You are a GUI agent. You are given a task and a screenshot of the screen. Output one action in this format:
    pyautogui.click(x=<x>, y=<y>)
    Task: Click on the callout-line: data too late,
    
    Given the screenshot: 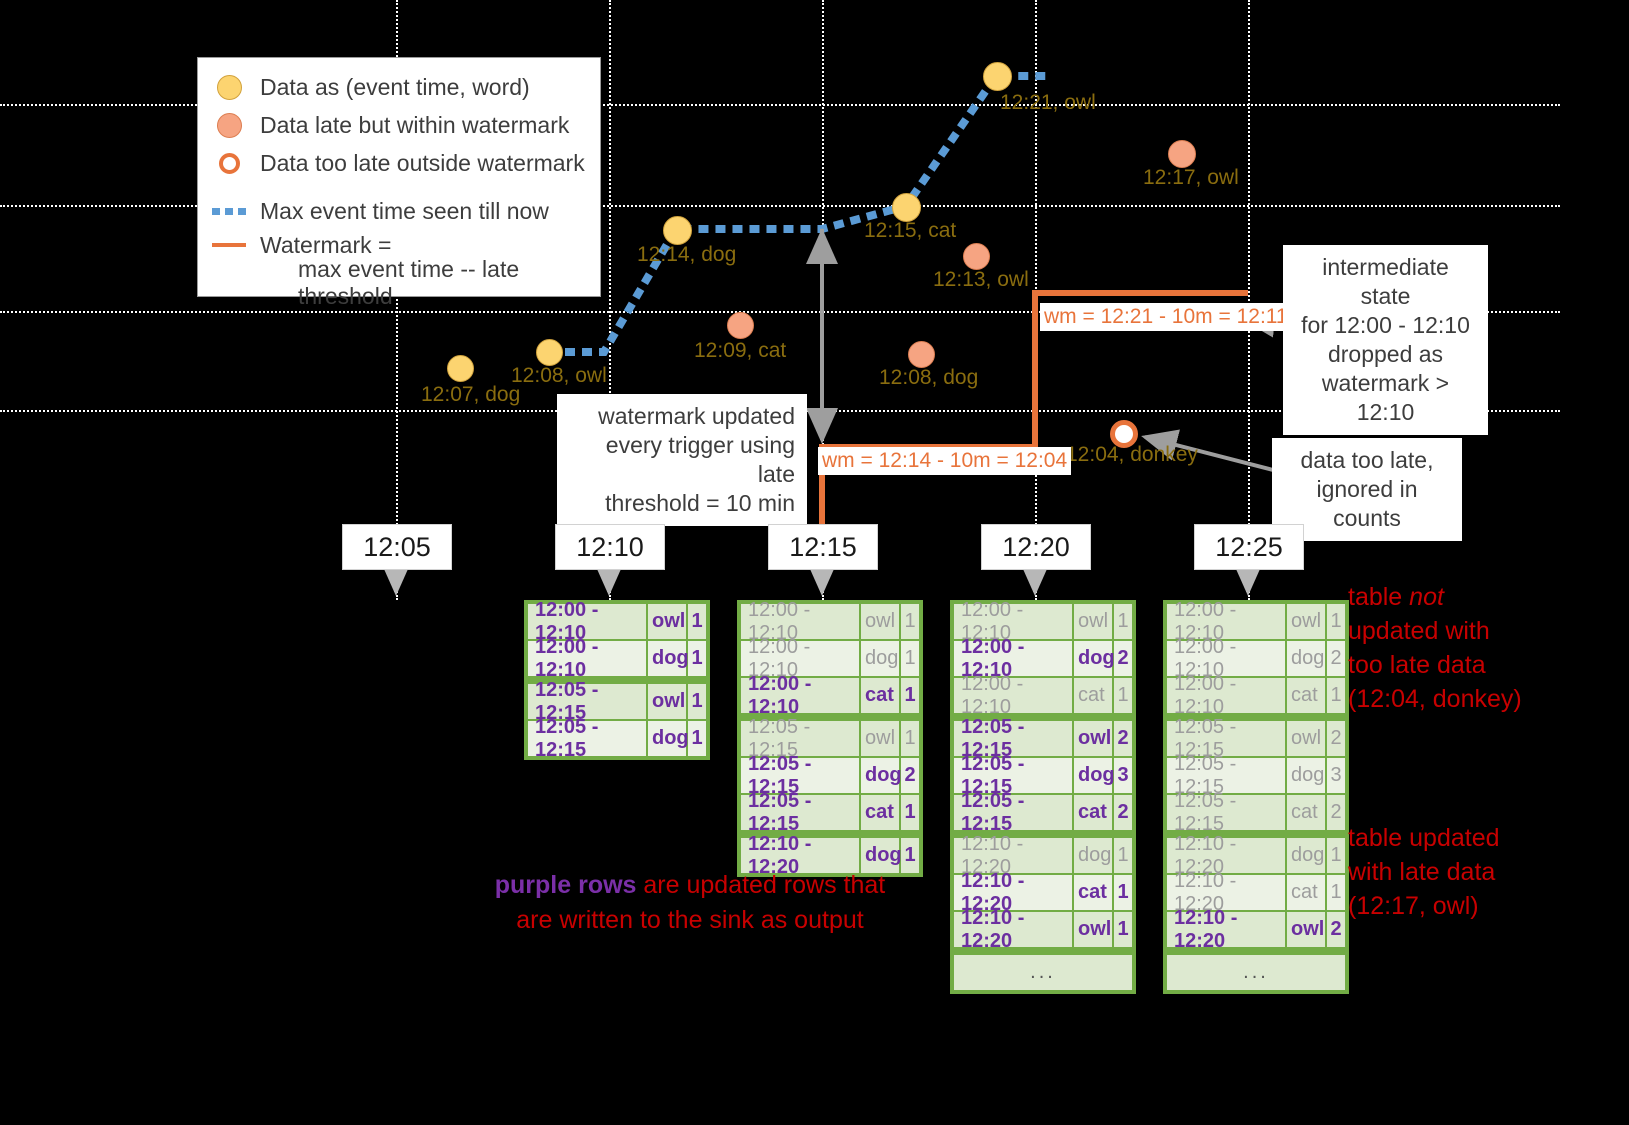 What is the action you would take?
    pyautogui.click(x=1367, y=460)
    